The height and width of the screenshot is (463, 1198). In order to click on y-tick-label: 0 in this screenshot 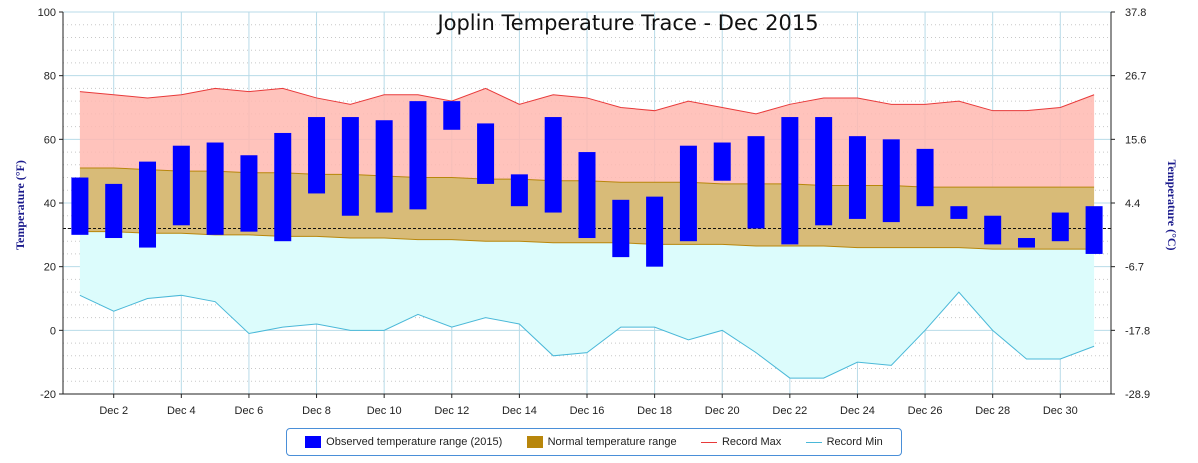, I will do `click(53, 331)`.